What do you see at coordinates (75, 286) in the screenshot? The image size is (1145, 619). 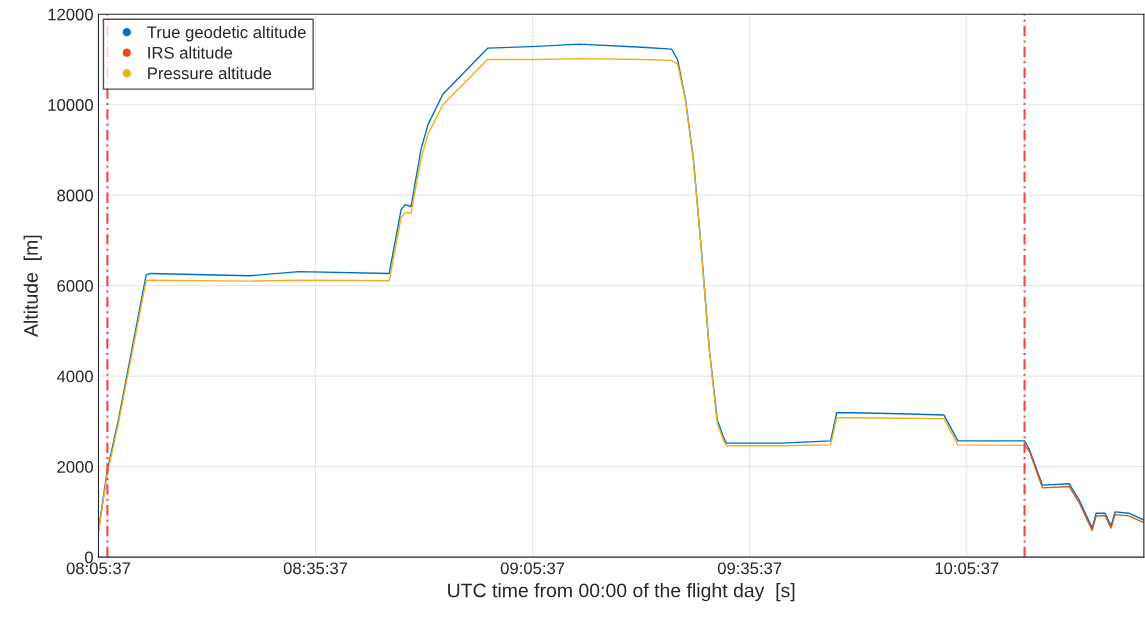 I see `y-tick-label: 6000` at bounding box center [75, 286].